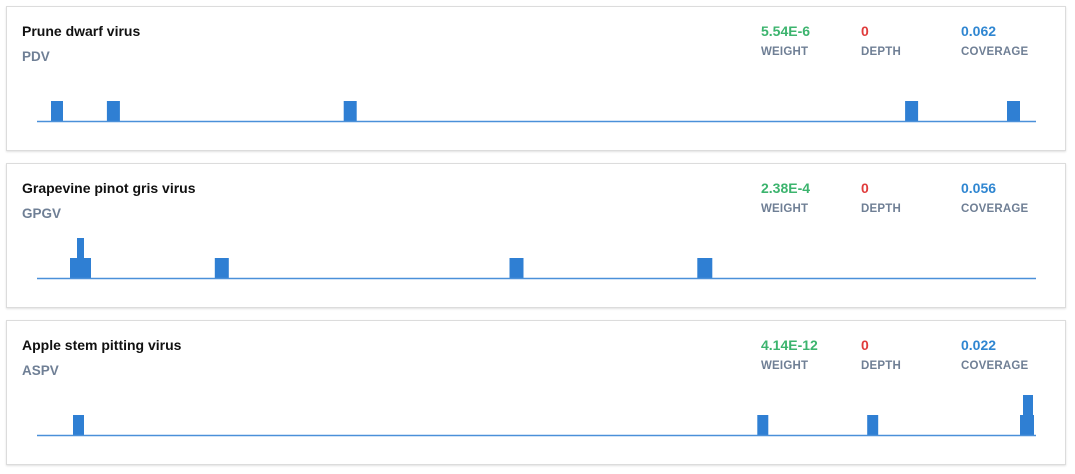  I want to click on coverage-metric: 0.022 COVERAGE, so click(994, 354).